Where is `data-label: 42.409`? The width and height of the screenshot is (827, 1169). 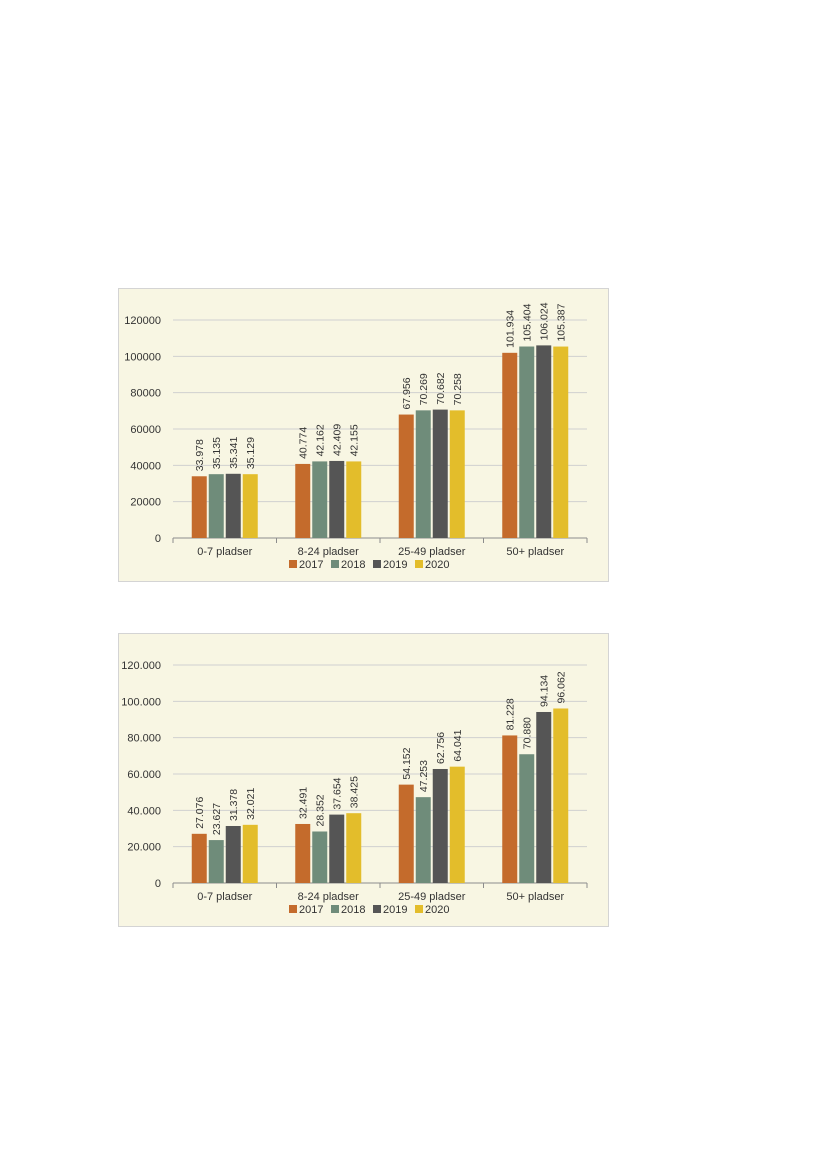
data-label: 42.409 is located at coordinates (338, 440).